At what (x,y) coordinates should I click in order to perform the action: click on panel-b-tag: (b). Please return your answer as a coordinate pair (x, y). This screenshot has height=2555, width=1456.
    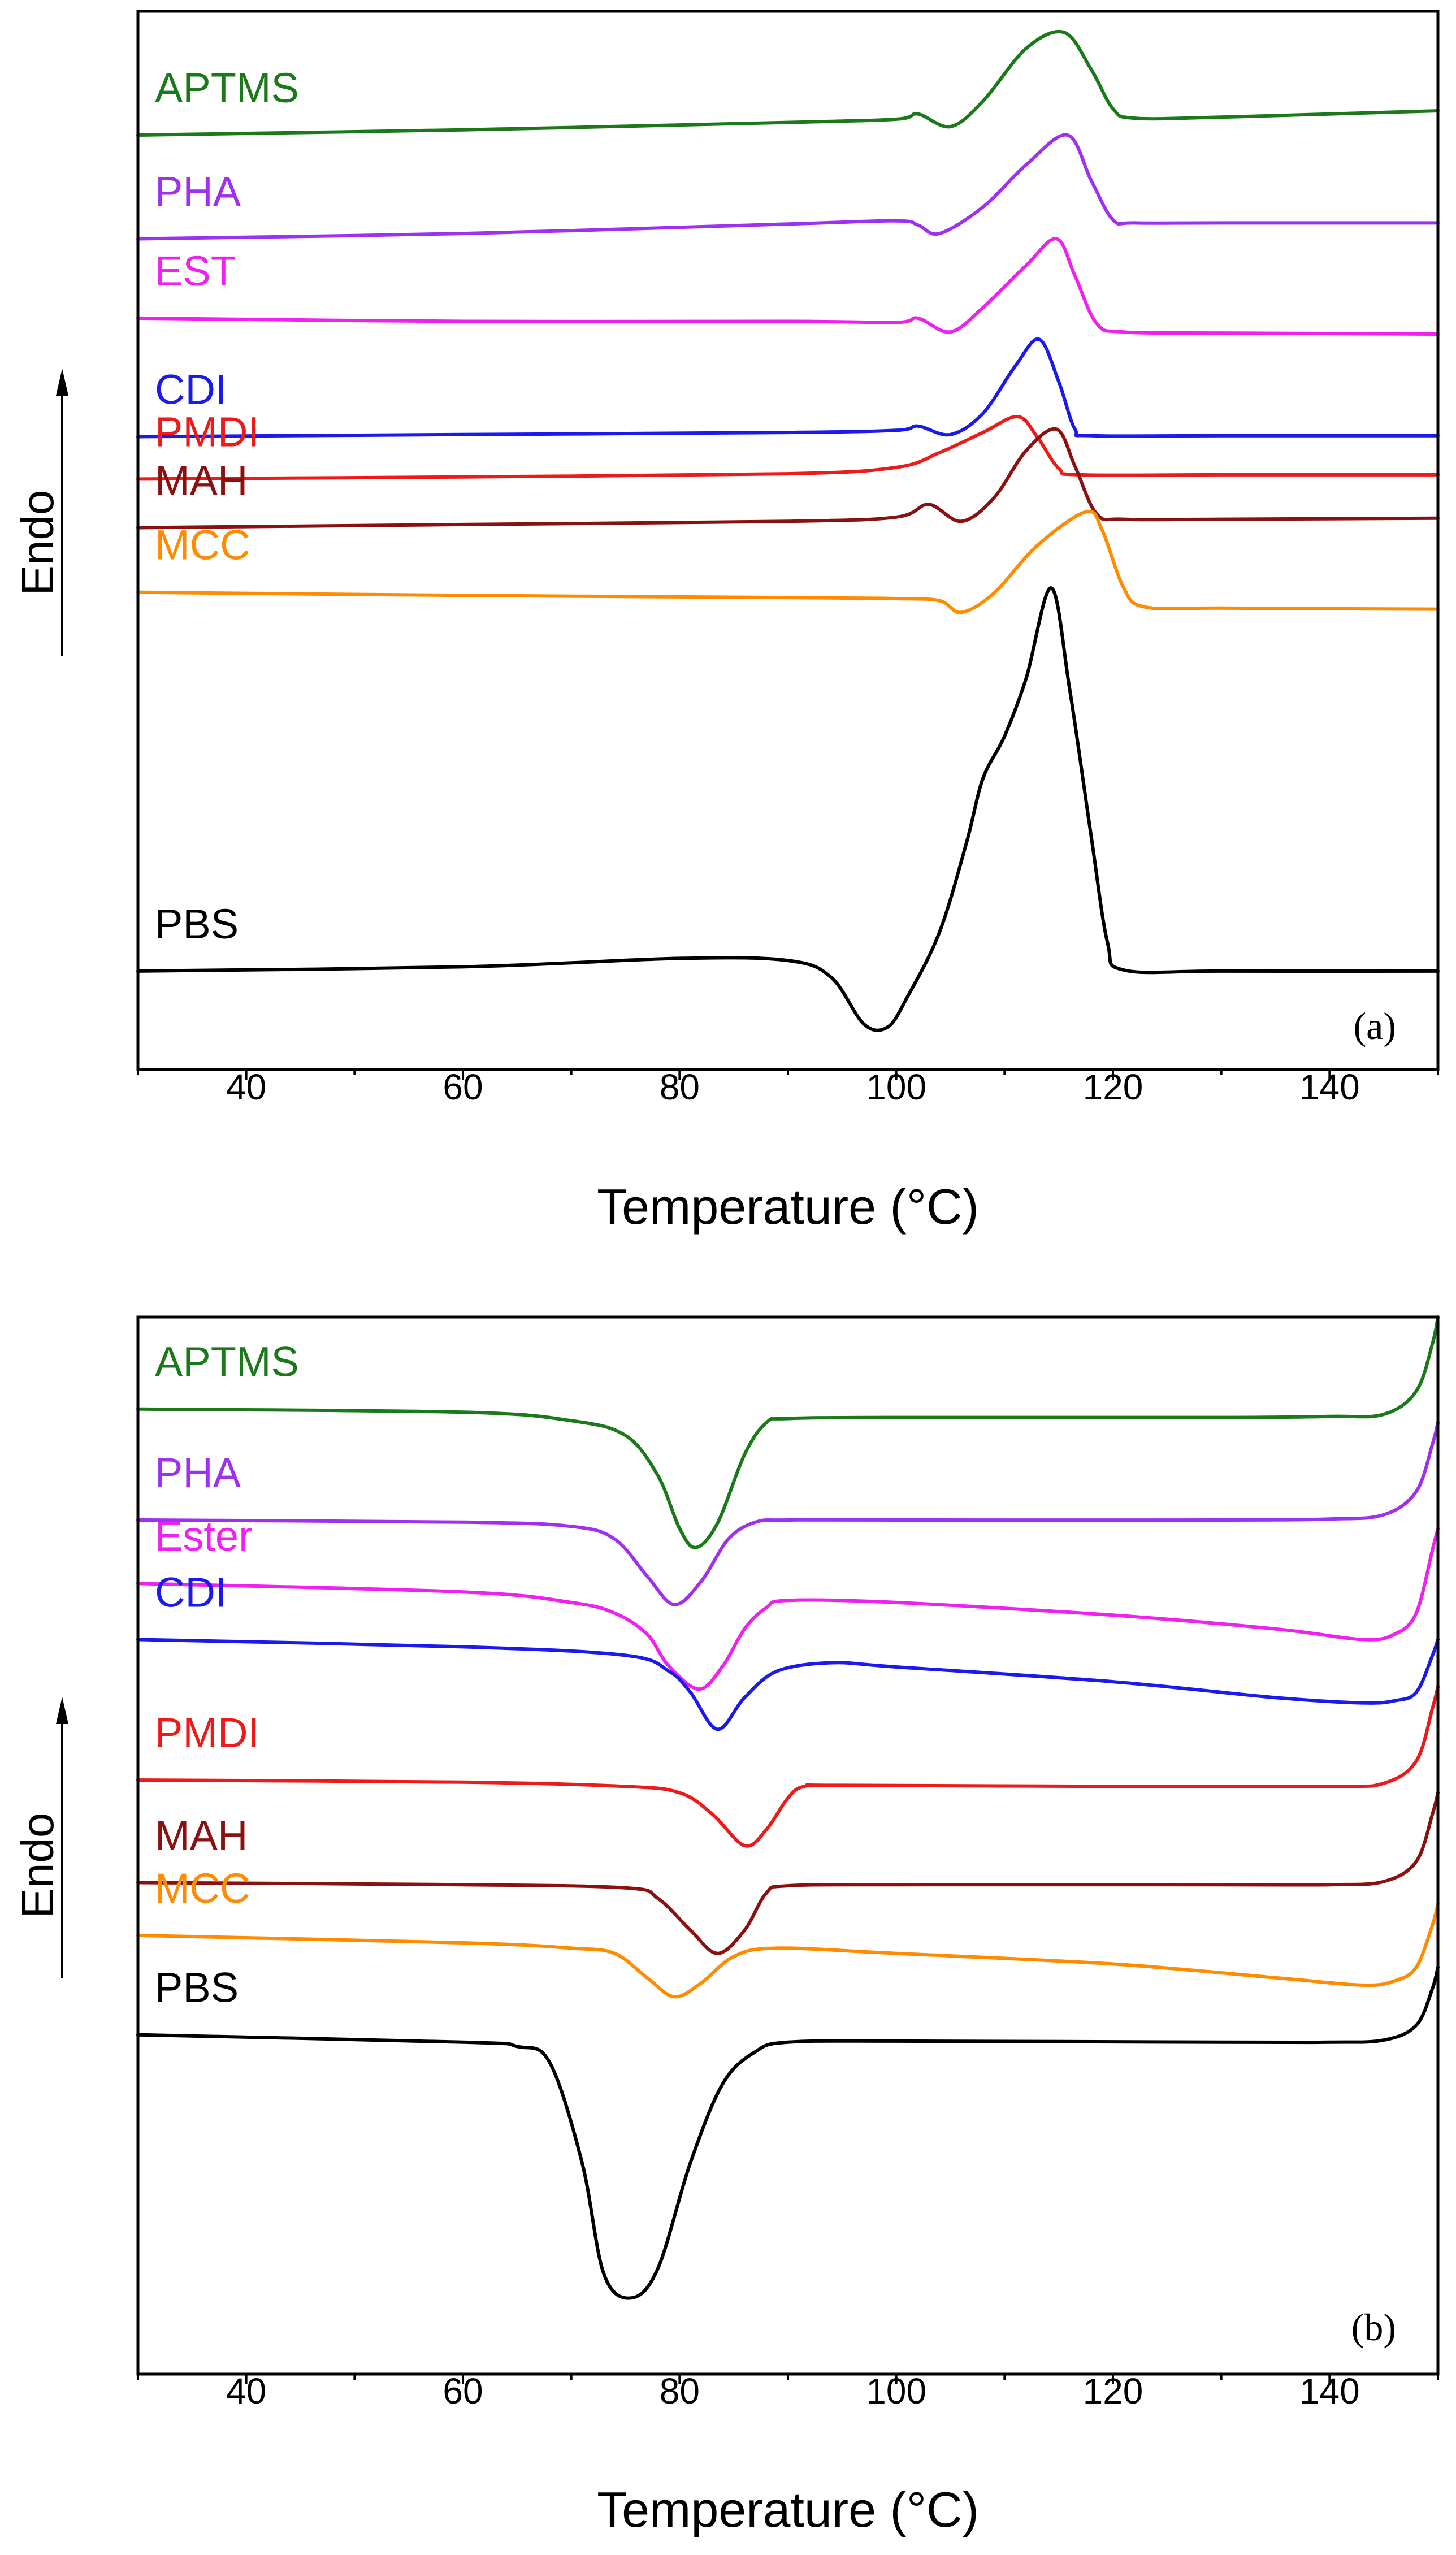
    Looking at the image, I should click on (1373, 2327).